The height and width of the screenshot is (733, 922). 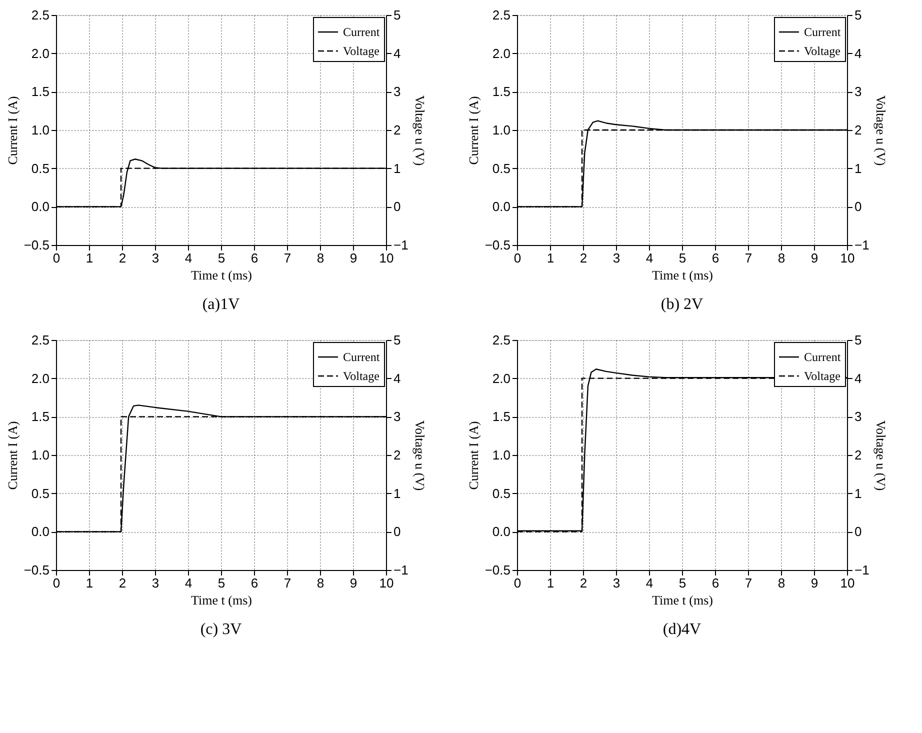 What do you see at coordinates (682, 629) in the screenshot?
I see `text: (d)4V` at bounding box center [682, 629].